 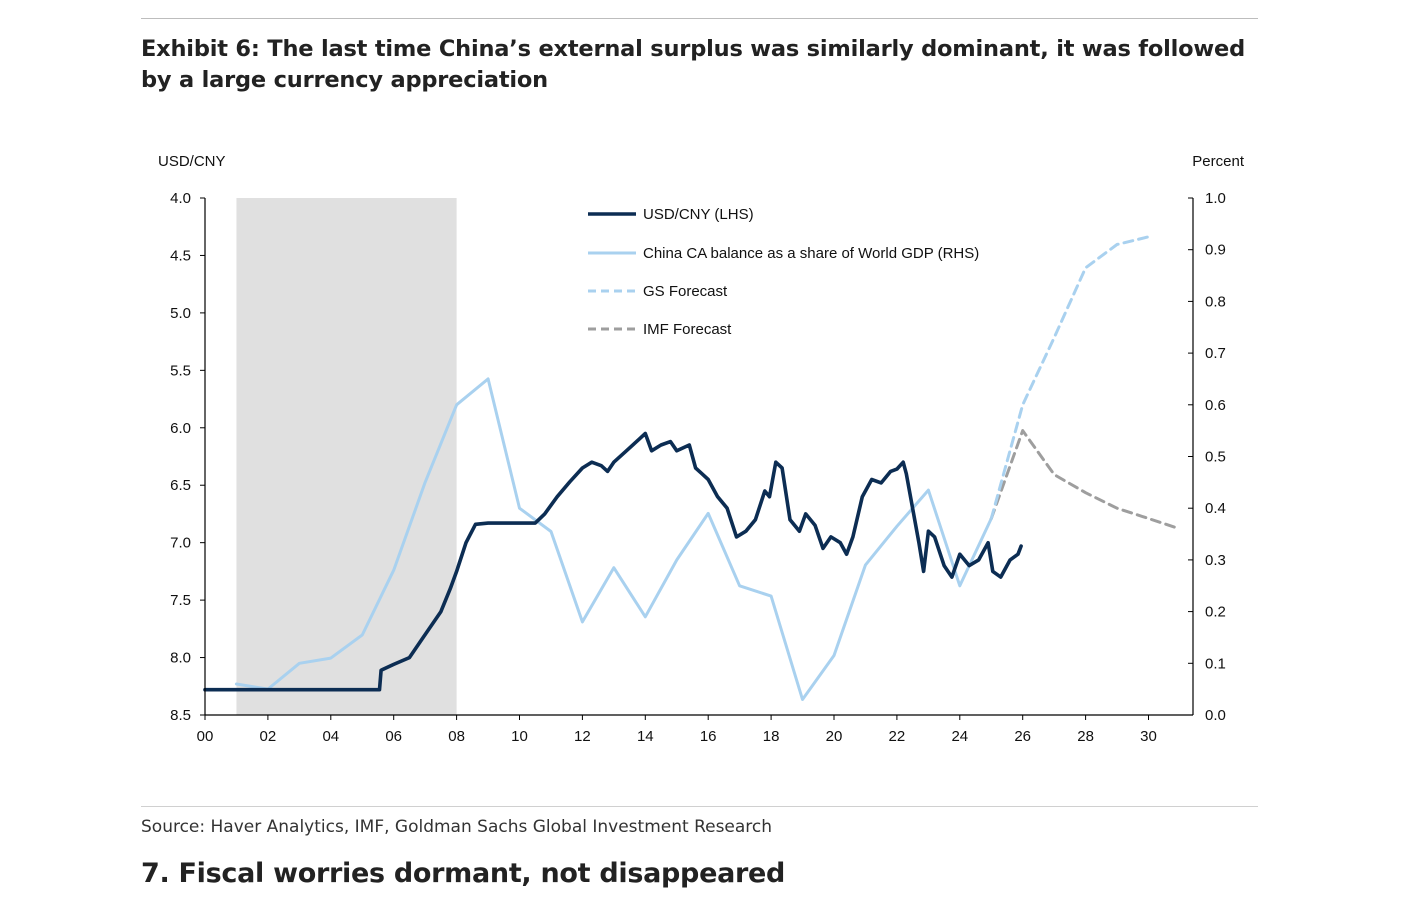 What do you see at coordinates (687, 329) in the screenshot?
I see `legend-label: IMF Forecast` at bounding box center [687, 329].